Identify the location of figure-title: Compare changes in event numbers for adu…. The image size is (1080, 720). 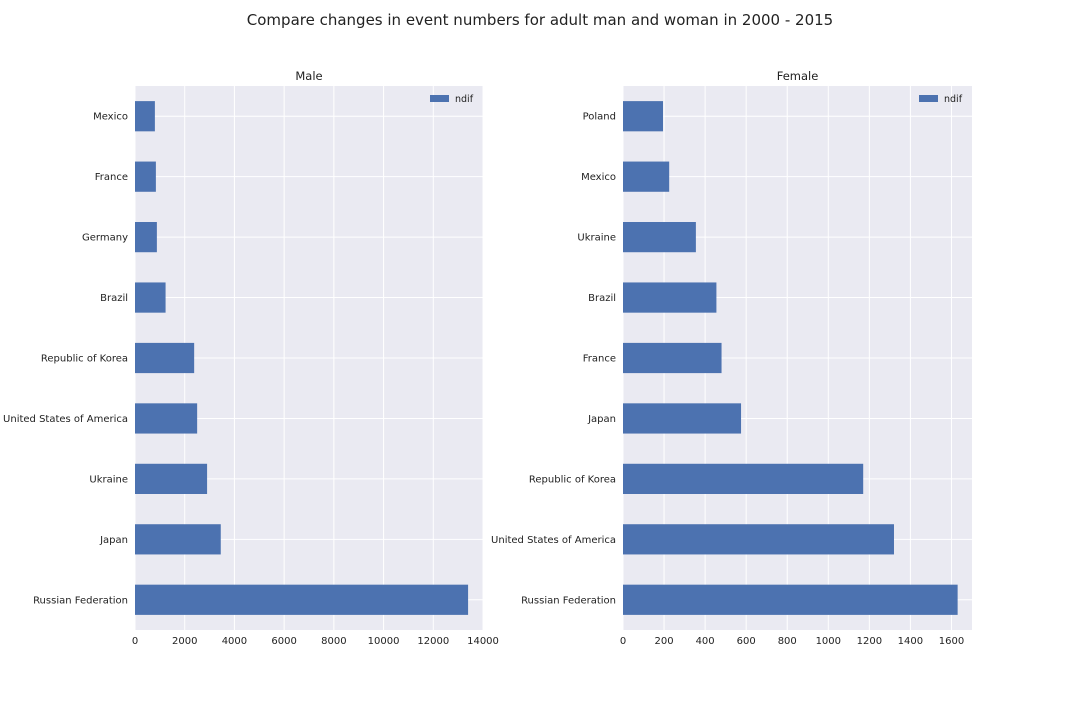
(540, 20).